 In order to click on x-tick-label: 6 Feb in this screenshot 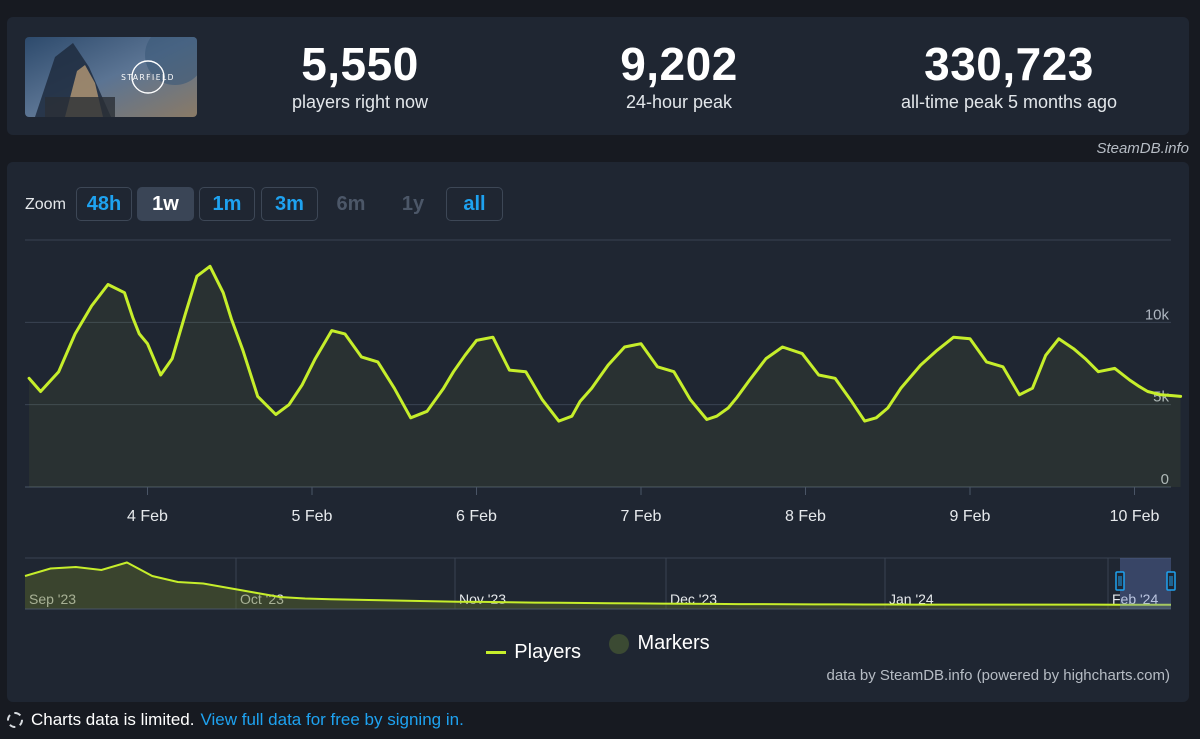, I will do `click(476, 516)`.